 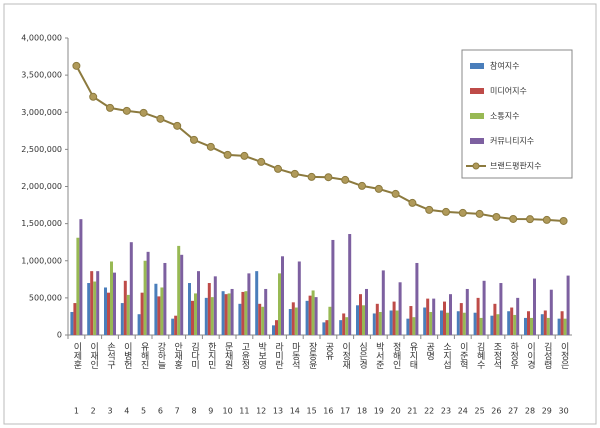 I want to click on rank-label: 9, so click(x=210, y=411).